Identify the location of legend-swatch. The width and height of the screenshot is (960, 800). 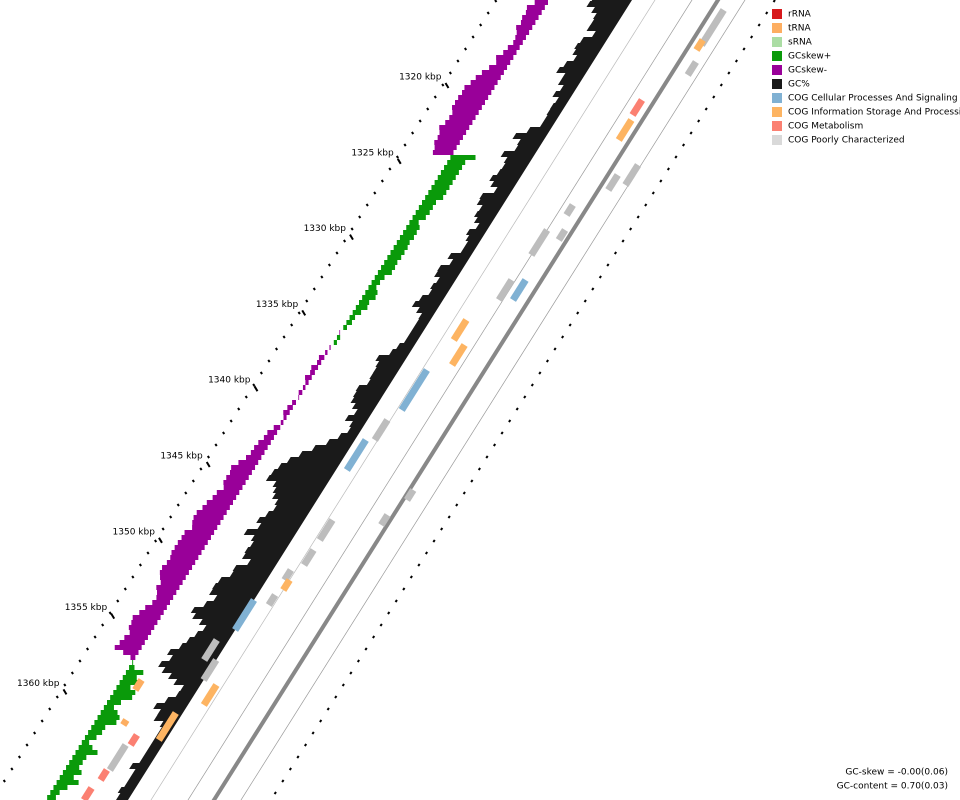
(777, 112).